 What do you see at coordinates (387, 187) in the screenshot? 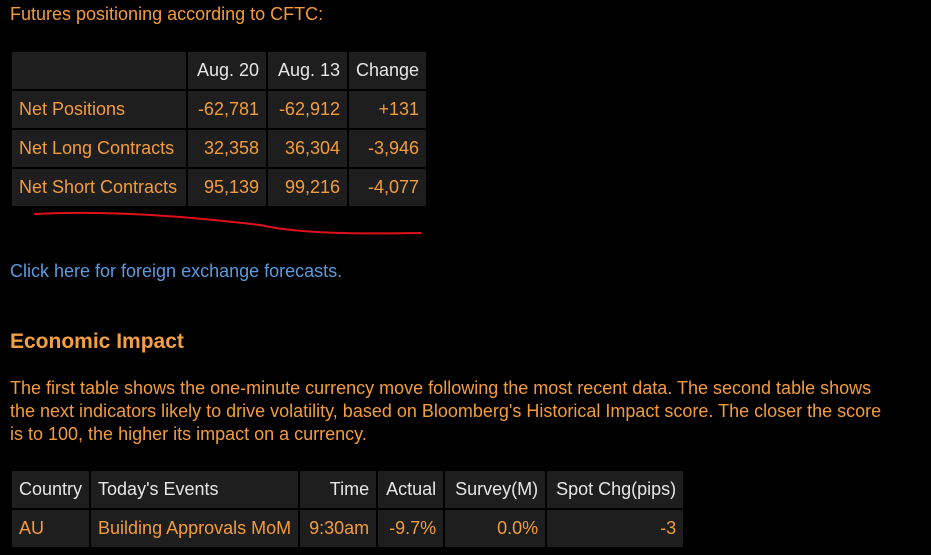
I see `table-cell: -4,077` at bounding box center [387, 187].